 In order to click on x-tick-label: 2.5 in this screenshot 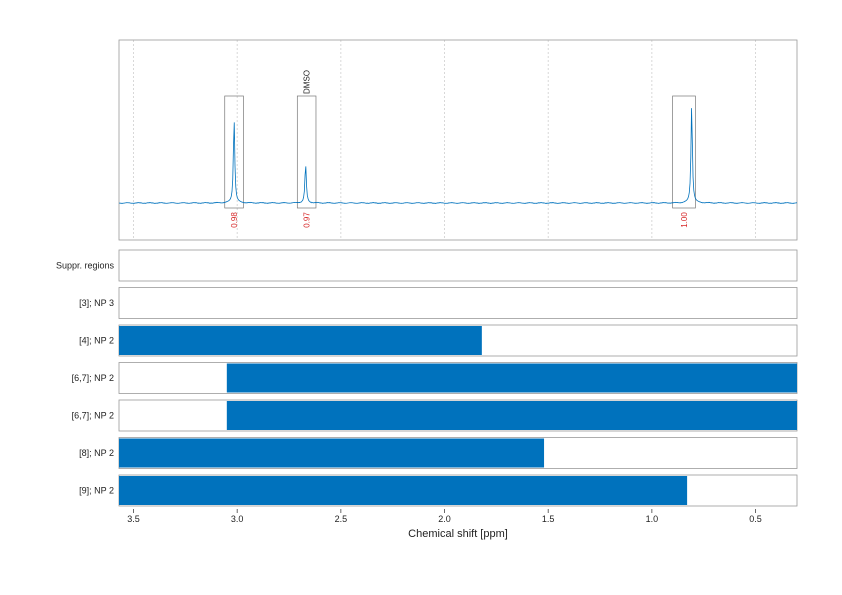, I will do `click(341, 519)`.